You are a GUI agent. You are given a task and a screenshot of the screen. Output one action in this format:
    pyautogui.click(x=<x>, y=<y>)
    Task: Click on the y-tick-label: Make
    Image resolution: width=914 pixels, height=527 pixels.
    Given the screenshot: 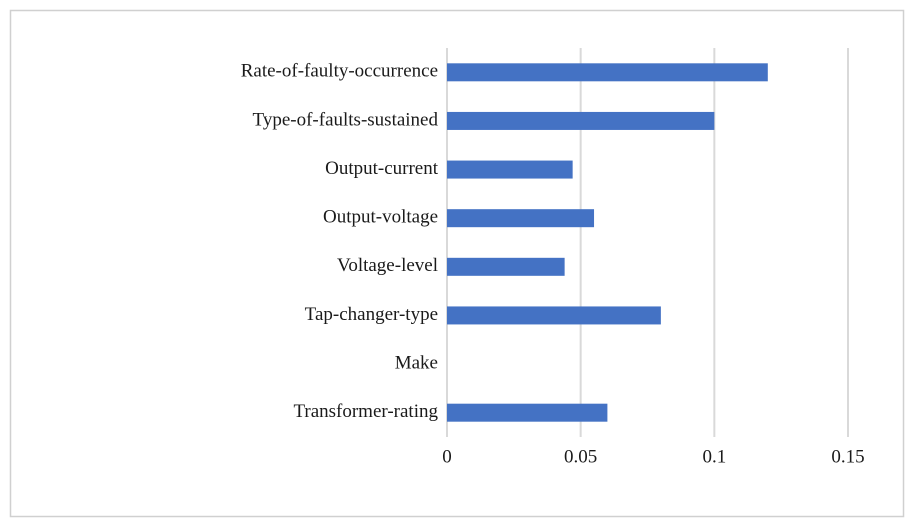 What is the action you would take?
    pyautogui.click(x=416, y=362)
    